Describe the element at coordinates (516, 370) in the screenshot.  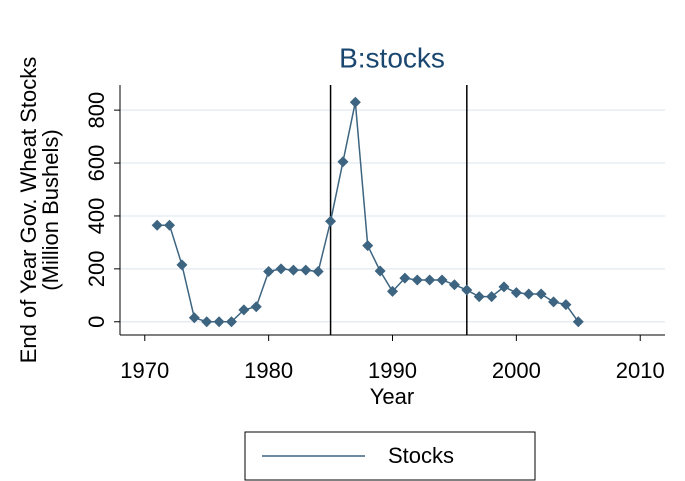
I see `x-tick-label: 2000` at that location.